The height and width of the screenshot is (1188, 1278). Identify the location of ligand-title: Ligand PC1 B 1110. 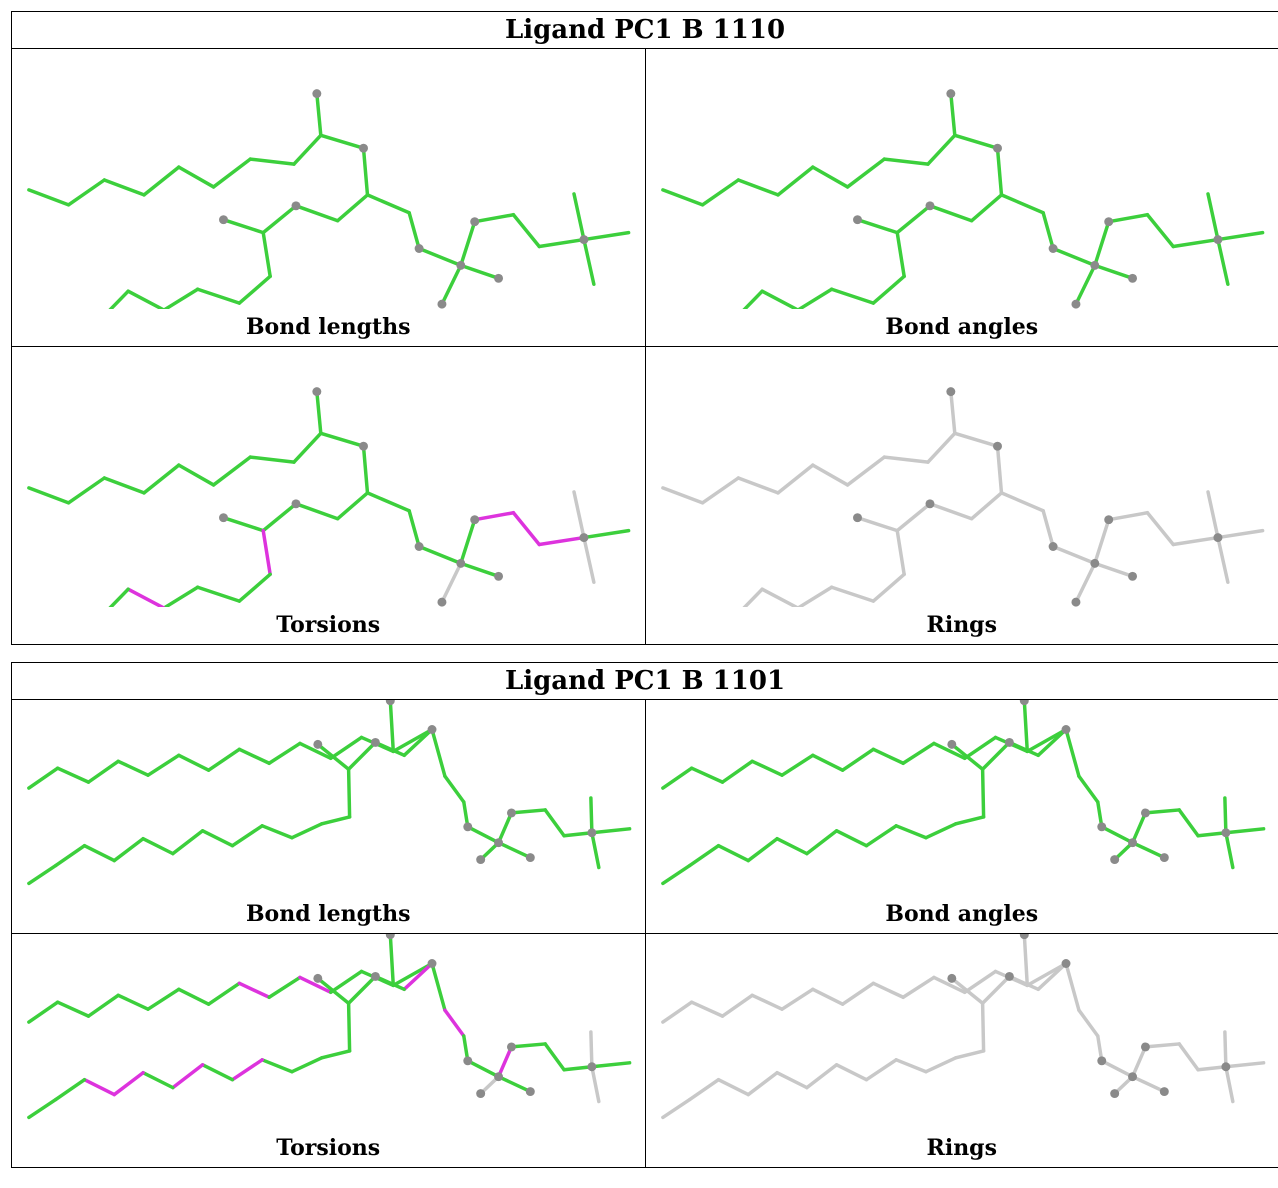
(644, 30).